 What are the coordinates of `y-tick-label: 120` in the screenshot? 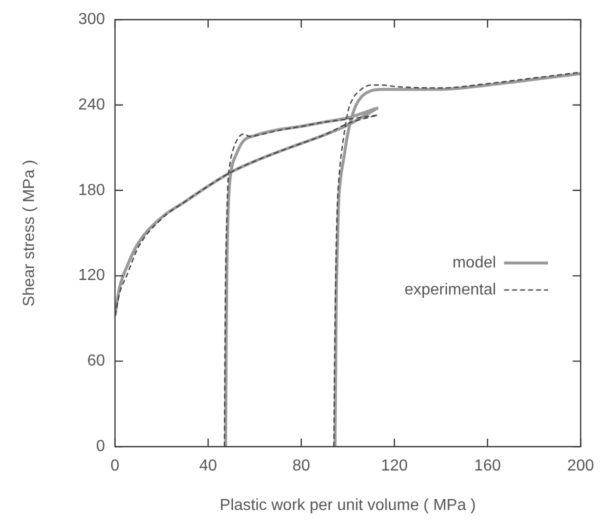 It's located at (92, 275).